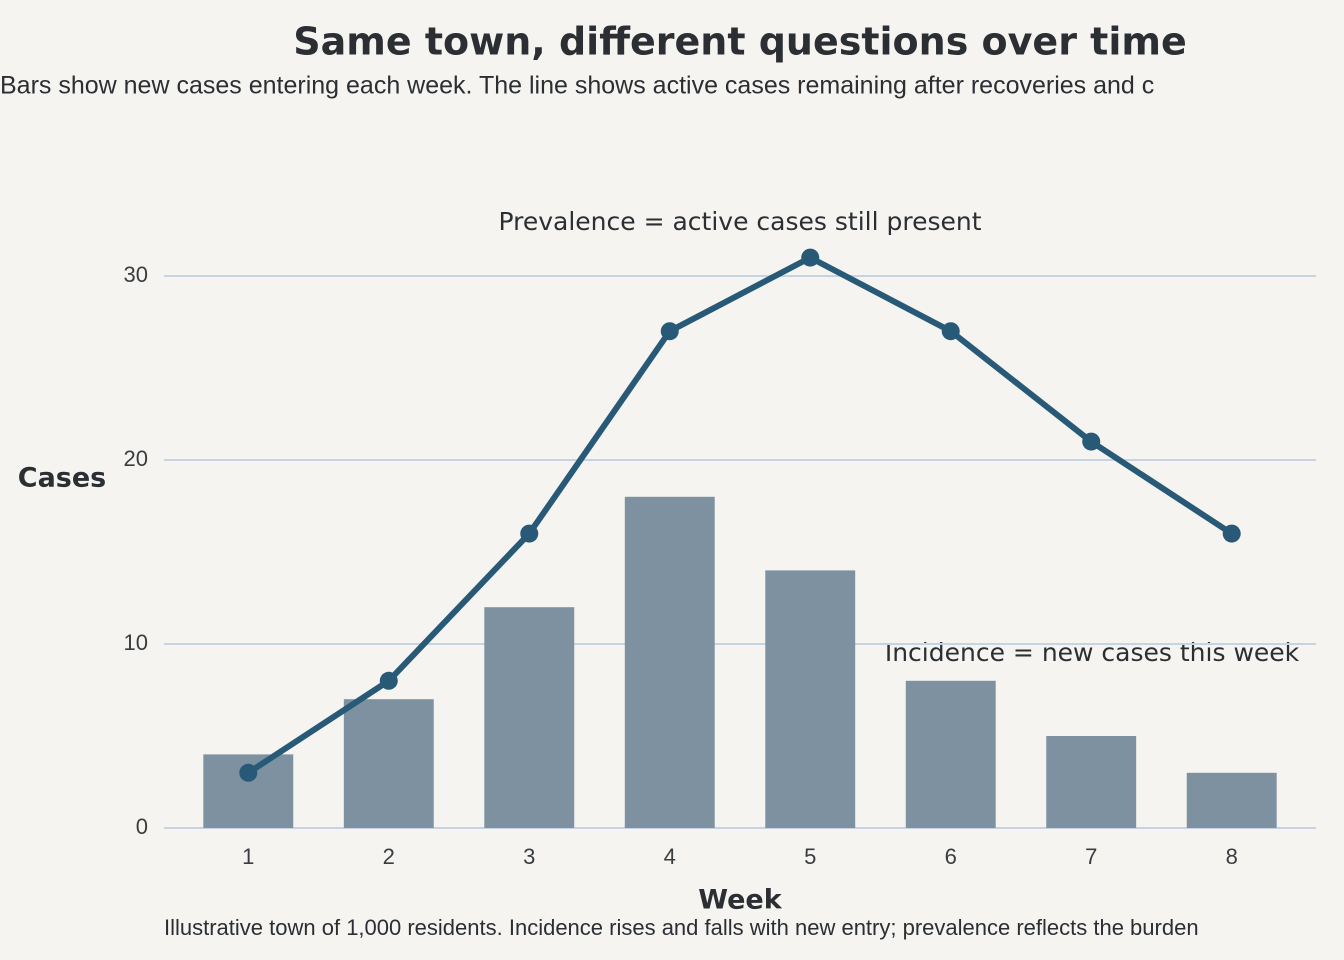 The height and width of the screenshot is (960, 1344). What do you see at coordinates (739, 42) in the screenshot?
I see `chart-title: Same town, different questions over time` at bounding box center [739, 42].